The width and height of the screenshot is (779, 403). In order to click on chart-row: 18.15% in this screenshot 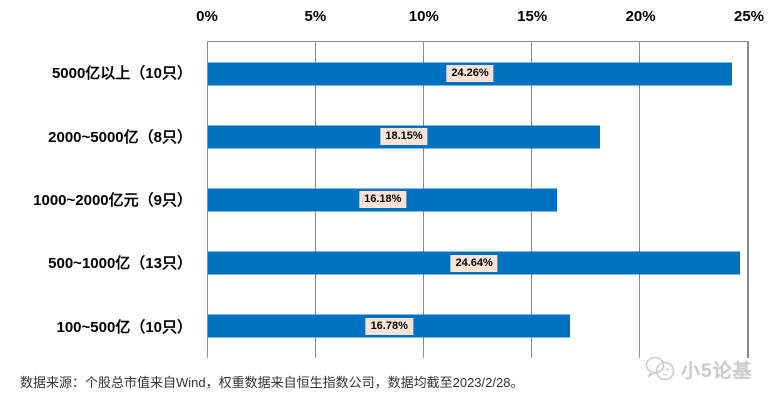, I will do `click(478, 136)`.